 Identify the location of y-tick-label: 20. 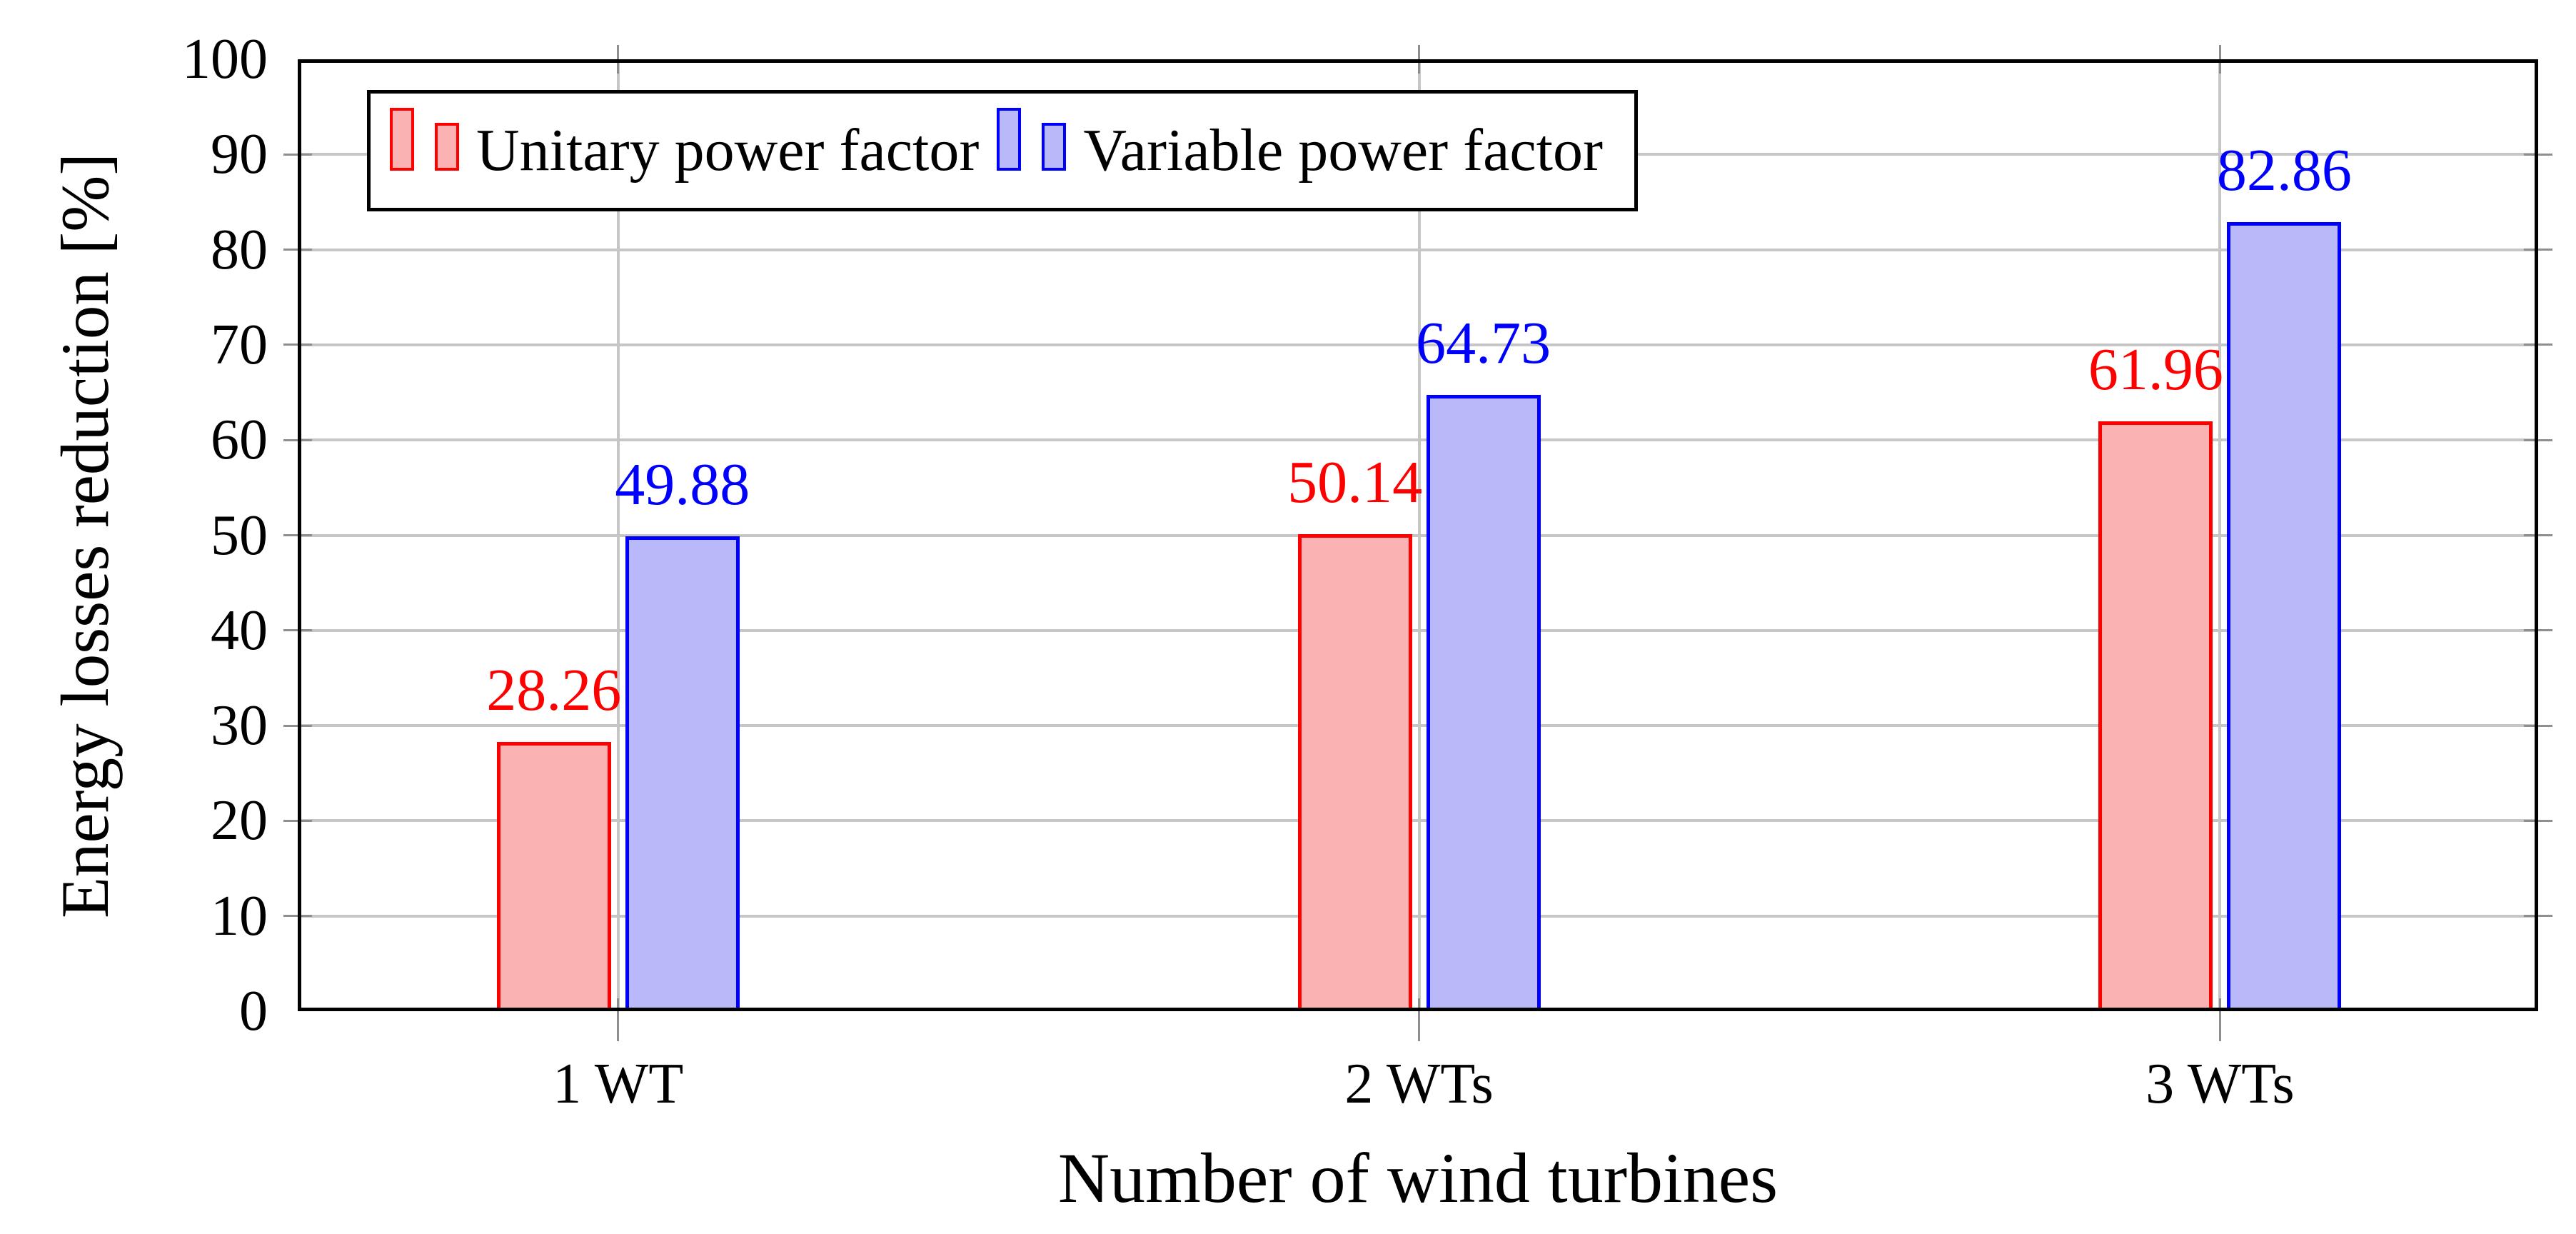
(239, 821).